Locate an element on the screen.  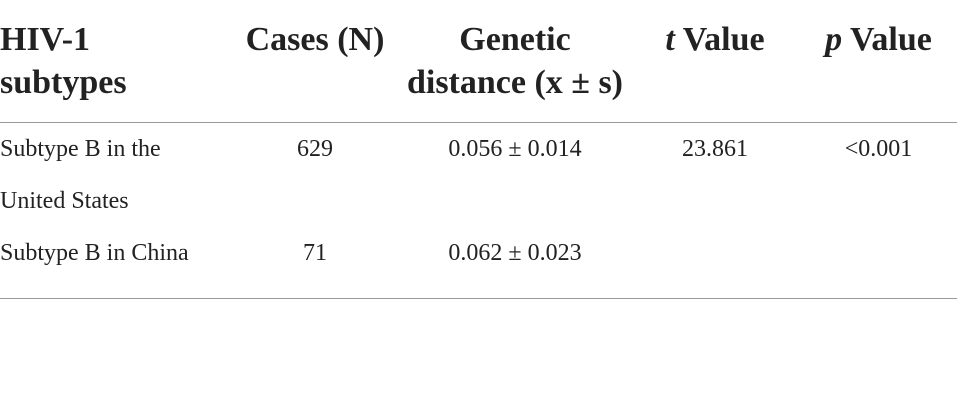
header-cell: HIV-1 subtypes is located at coordinates (115, 61).